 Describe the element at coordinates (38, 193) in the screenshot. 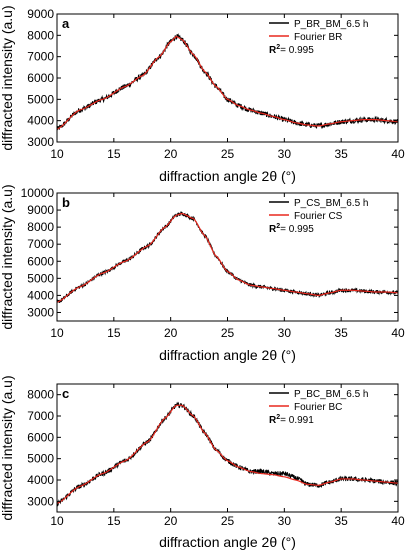

I see `y-tick-label: 10000` at that location.